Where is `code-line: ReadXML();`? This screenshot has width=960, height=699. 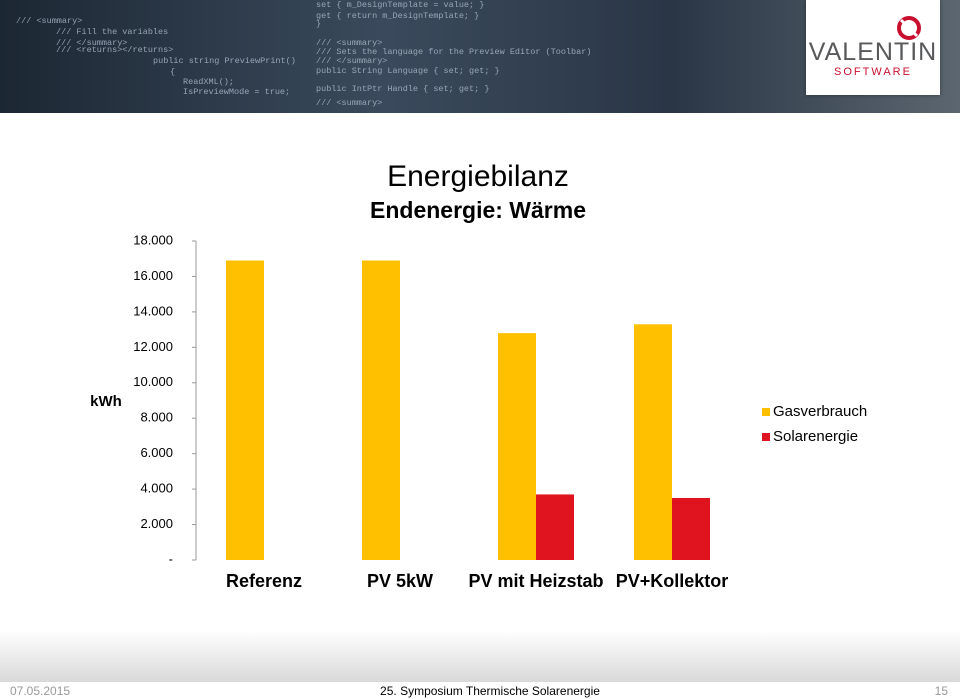
code-line: ReadXML(); is located at coordinates (209, 82).